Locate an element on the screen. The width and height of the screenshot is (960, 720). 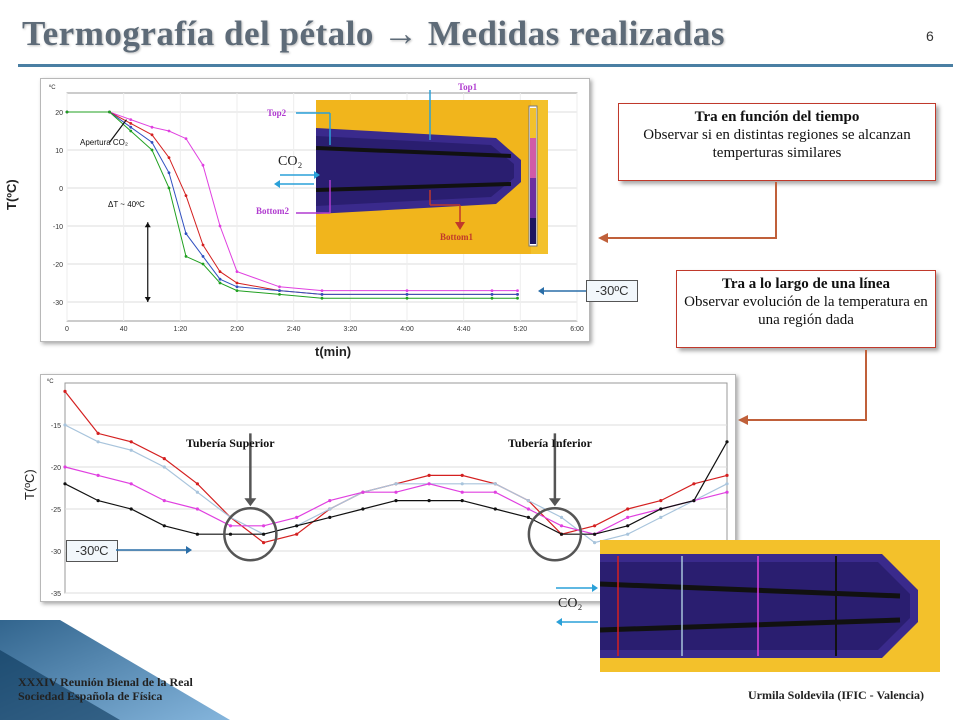
bottom2-label: Bottom2 is located at coordinates (272, 211).